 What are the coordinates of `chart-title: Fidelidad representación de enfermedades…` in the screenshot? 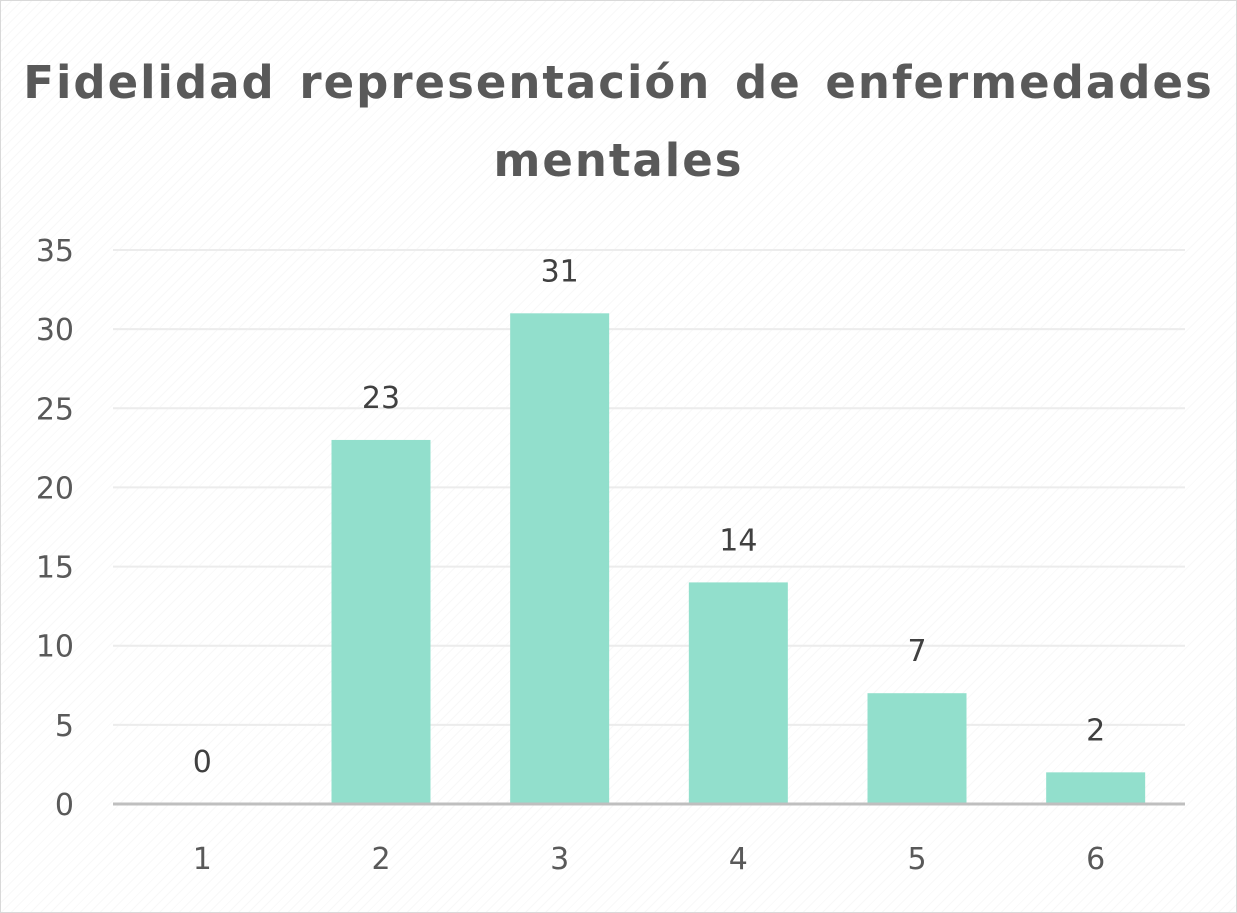 It's located at (618, 121).